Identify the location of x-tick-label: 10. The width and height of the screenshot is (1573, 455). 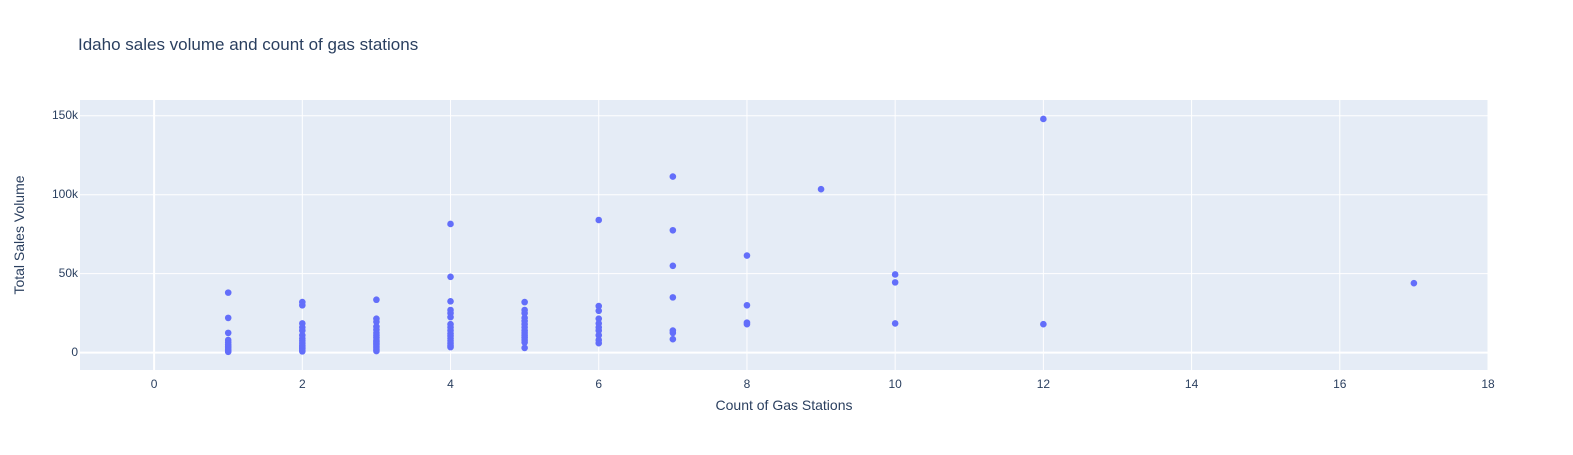
(895, 384).